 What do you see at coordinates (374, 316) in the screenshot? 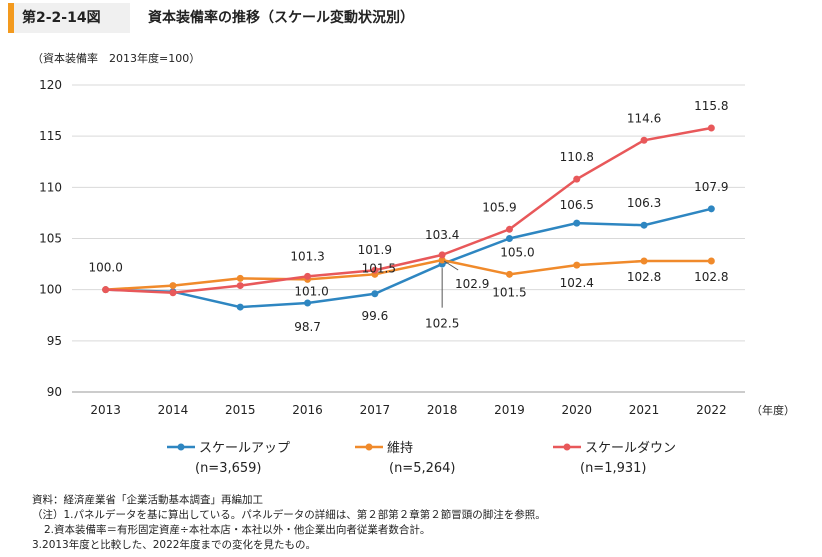
I see `data-label: 99.6` at bounding box center [374, 316].